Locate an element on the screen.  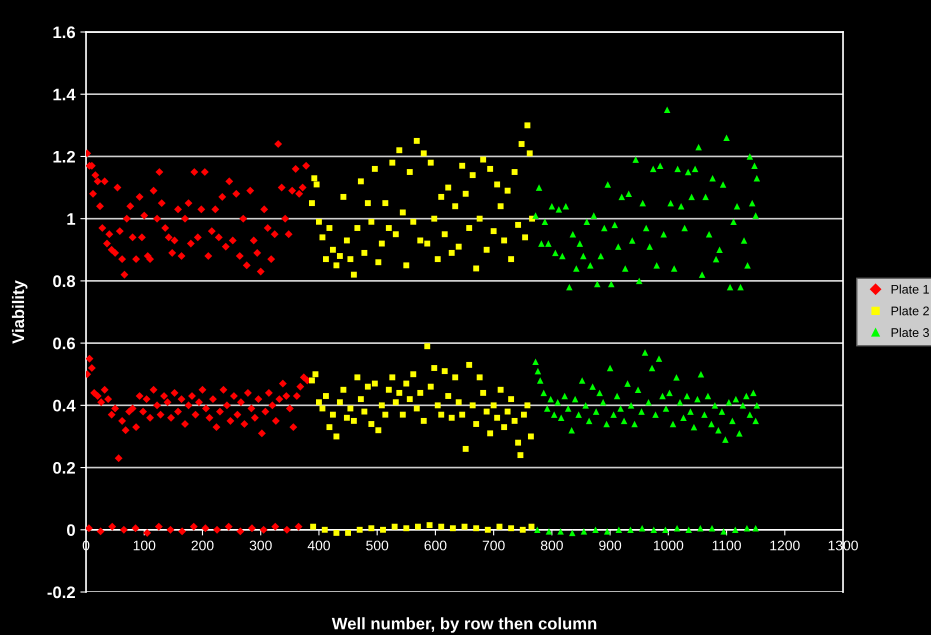
x-tick-label: 800 is located at coordinates (551, 545).